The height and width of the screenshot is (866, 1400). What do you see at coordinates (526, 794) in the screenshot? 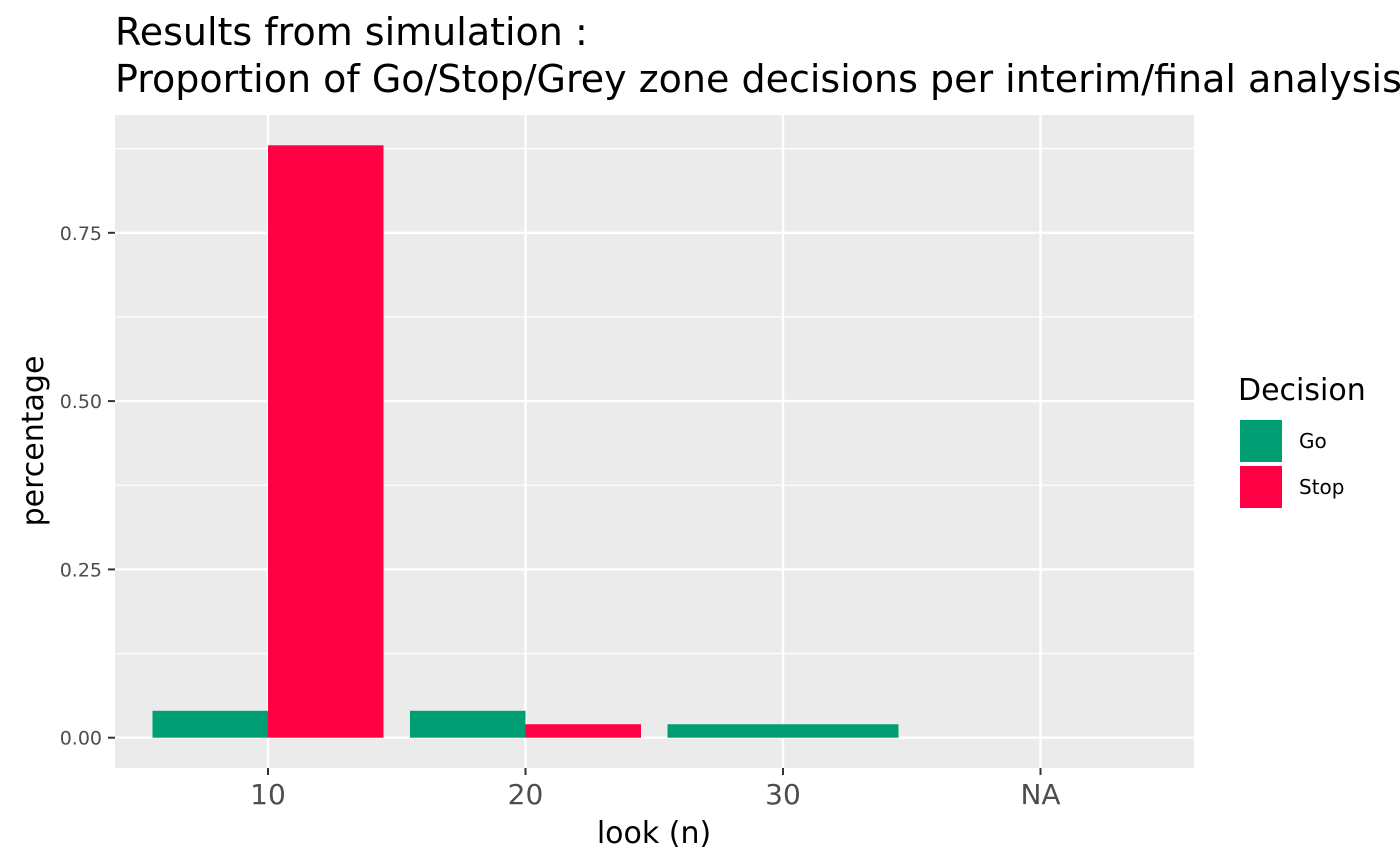
I see `x-tick-label: 20` at bounding box center [526, 794].